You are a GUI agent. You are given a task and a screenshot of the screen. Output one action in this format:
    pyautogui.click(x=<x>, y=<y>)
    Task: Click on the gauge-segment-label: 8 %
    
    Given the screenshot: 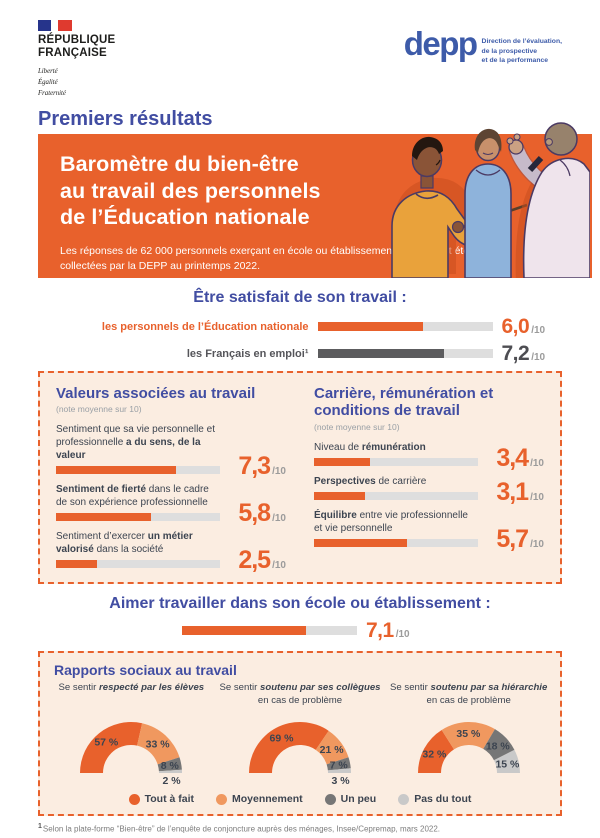 What is the action you would take?
    pyautogui.click(x=170, y=766)
    